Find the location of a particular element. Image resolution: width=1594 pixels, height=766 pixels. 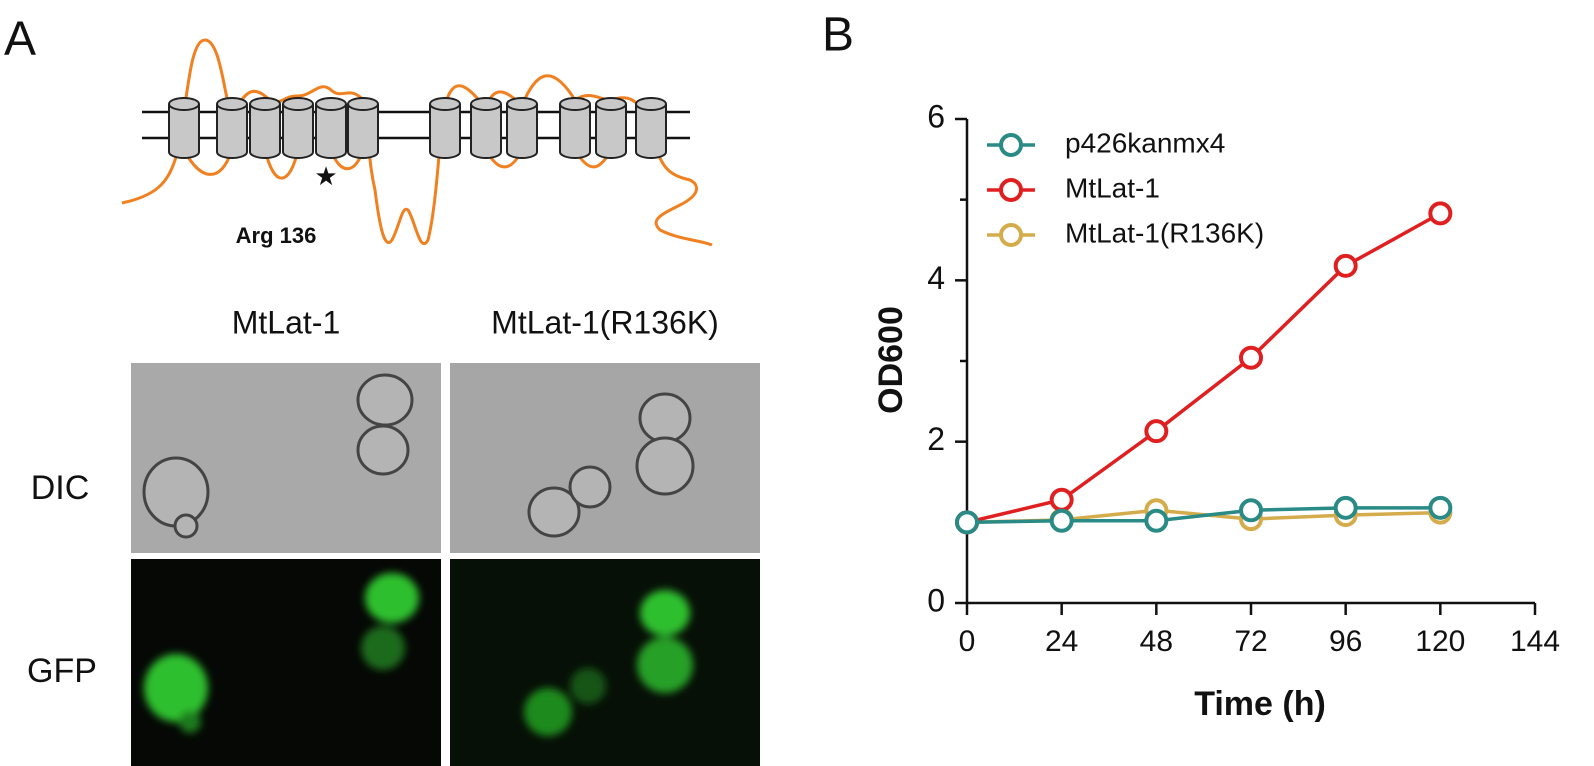

y-tick-label: 6 is located at coordinates (936, 116).